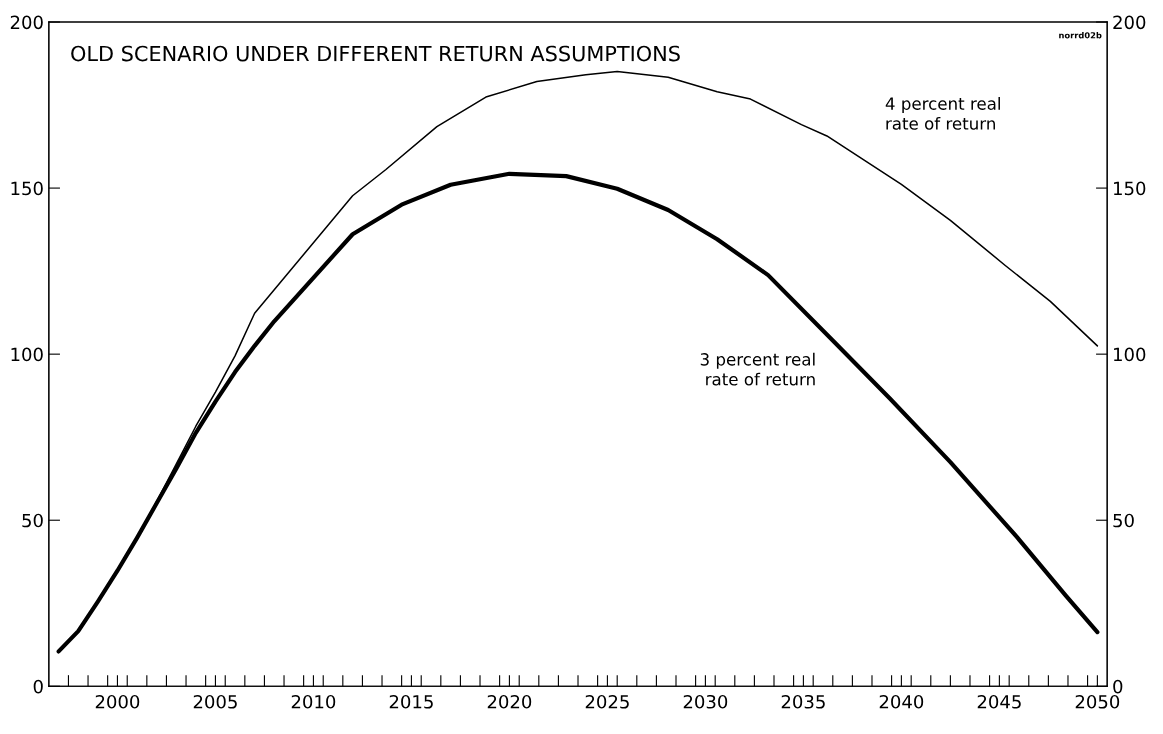 This screenshot has width=1163, height=734. Describe the element at coordinates (942, 113) in the screenshot. I see `text: 4 percent real rate of return` at that location.